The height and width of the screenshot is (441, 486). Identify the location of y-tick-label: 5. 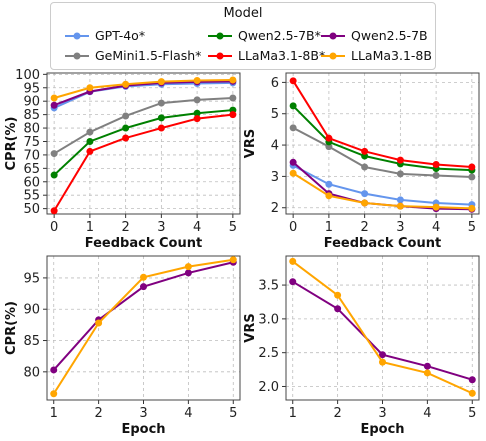
(275, 114).